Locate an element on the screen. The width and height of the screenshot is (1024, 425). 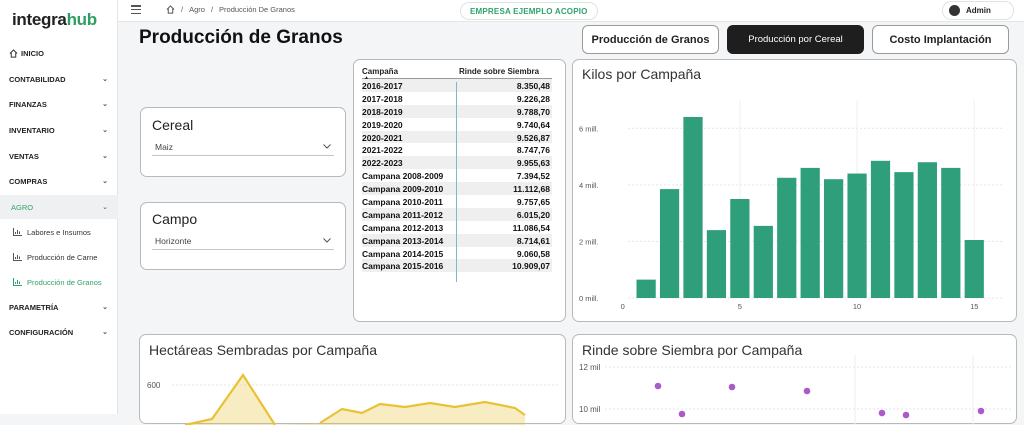
table-row: 2019-2020 9.740,64 is located at coordinates (457, 124).